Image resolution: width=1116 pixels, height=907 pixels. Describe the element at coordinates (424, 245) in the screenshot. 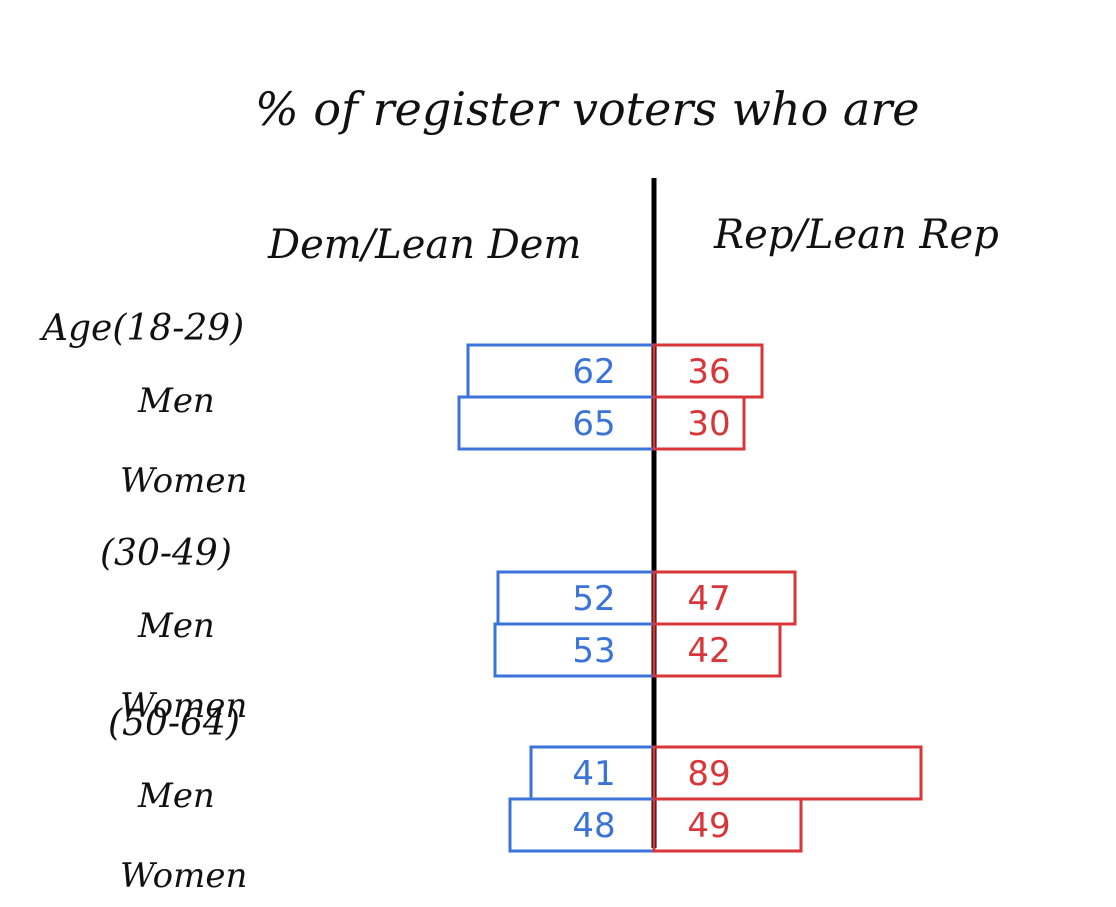

I see `left-header: Dem/Lean Dem` at that location.